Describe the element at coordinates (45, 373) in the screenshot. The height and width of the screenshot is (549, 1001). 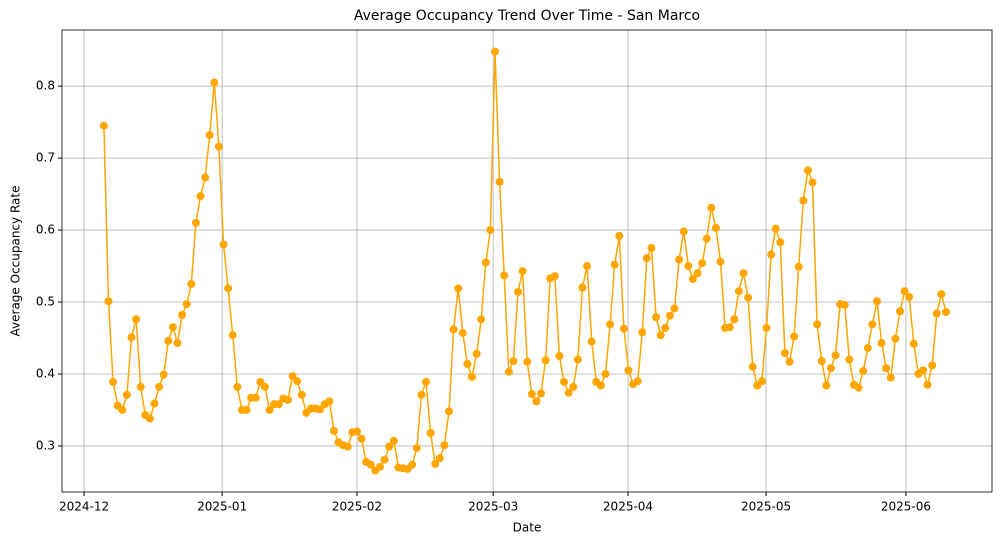
I see `y-tick-label: 0.4` at that location.